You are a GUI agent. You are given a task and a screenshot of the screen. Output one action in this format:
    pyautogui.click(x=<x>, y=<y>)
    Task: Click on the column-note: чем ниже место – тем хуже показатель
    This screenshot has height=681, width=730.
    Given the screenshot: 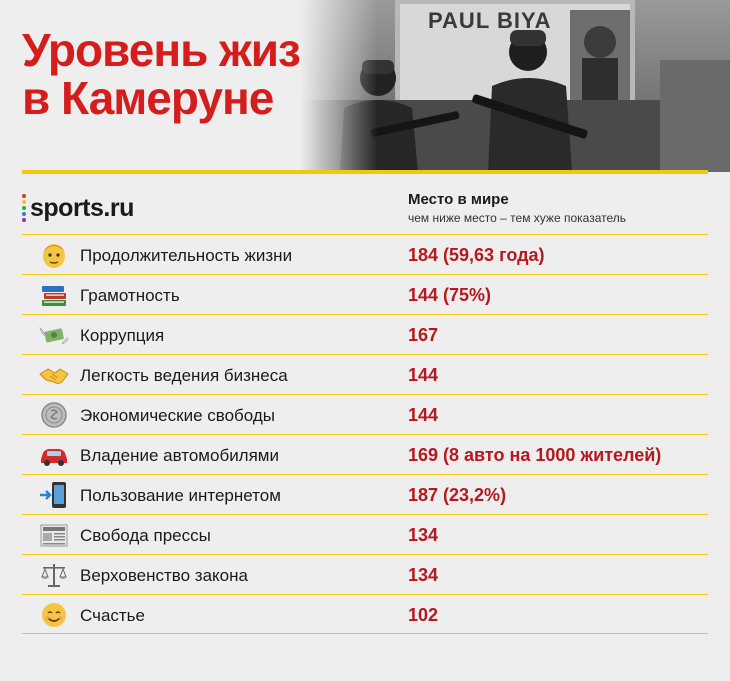 What is the action you would take?
    pyautogui.click(x=517, y=218)
    